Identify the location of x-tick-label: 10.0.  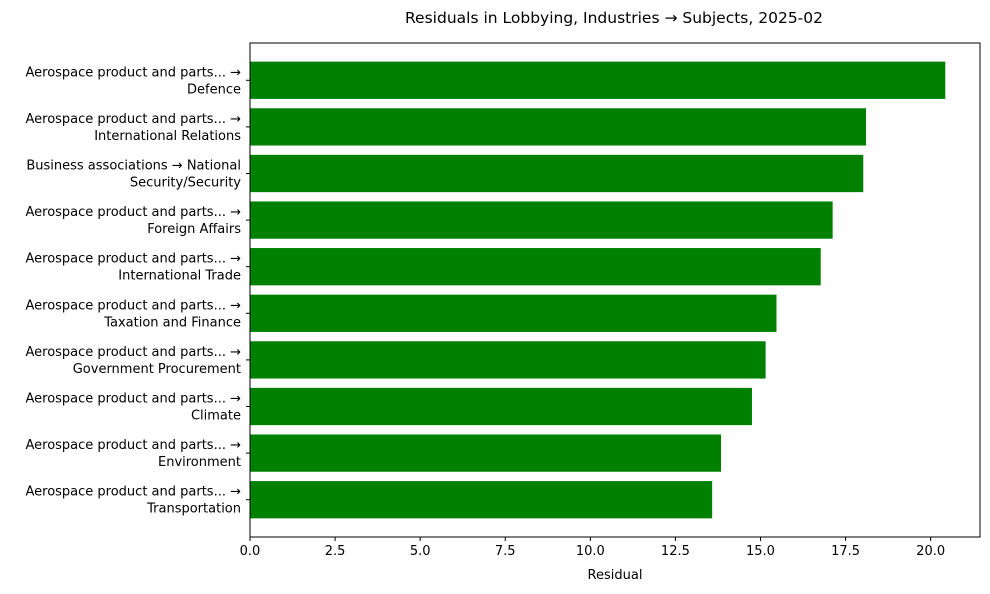
(590, 551).